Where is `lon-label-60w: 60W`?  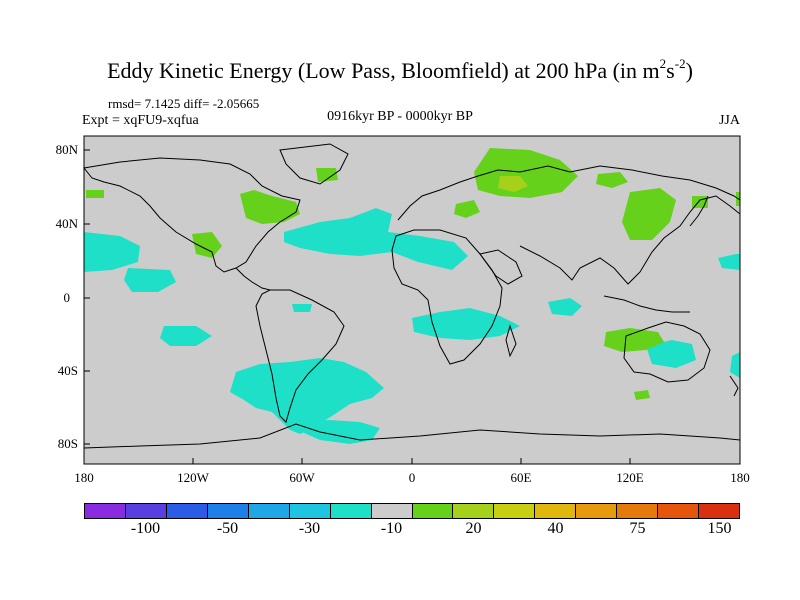 lon-label-60w: 60W is located at coordinates (302, 477).